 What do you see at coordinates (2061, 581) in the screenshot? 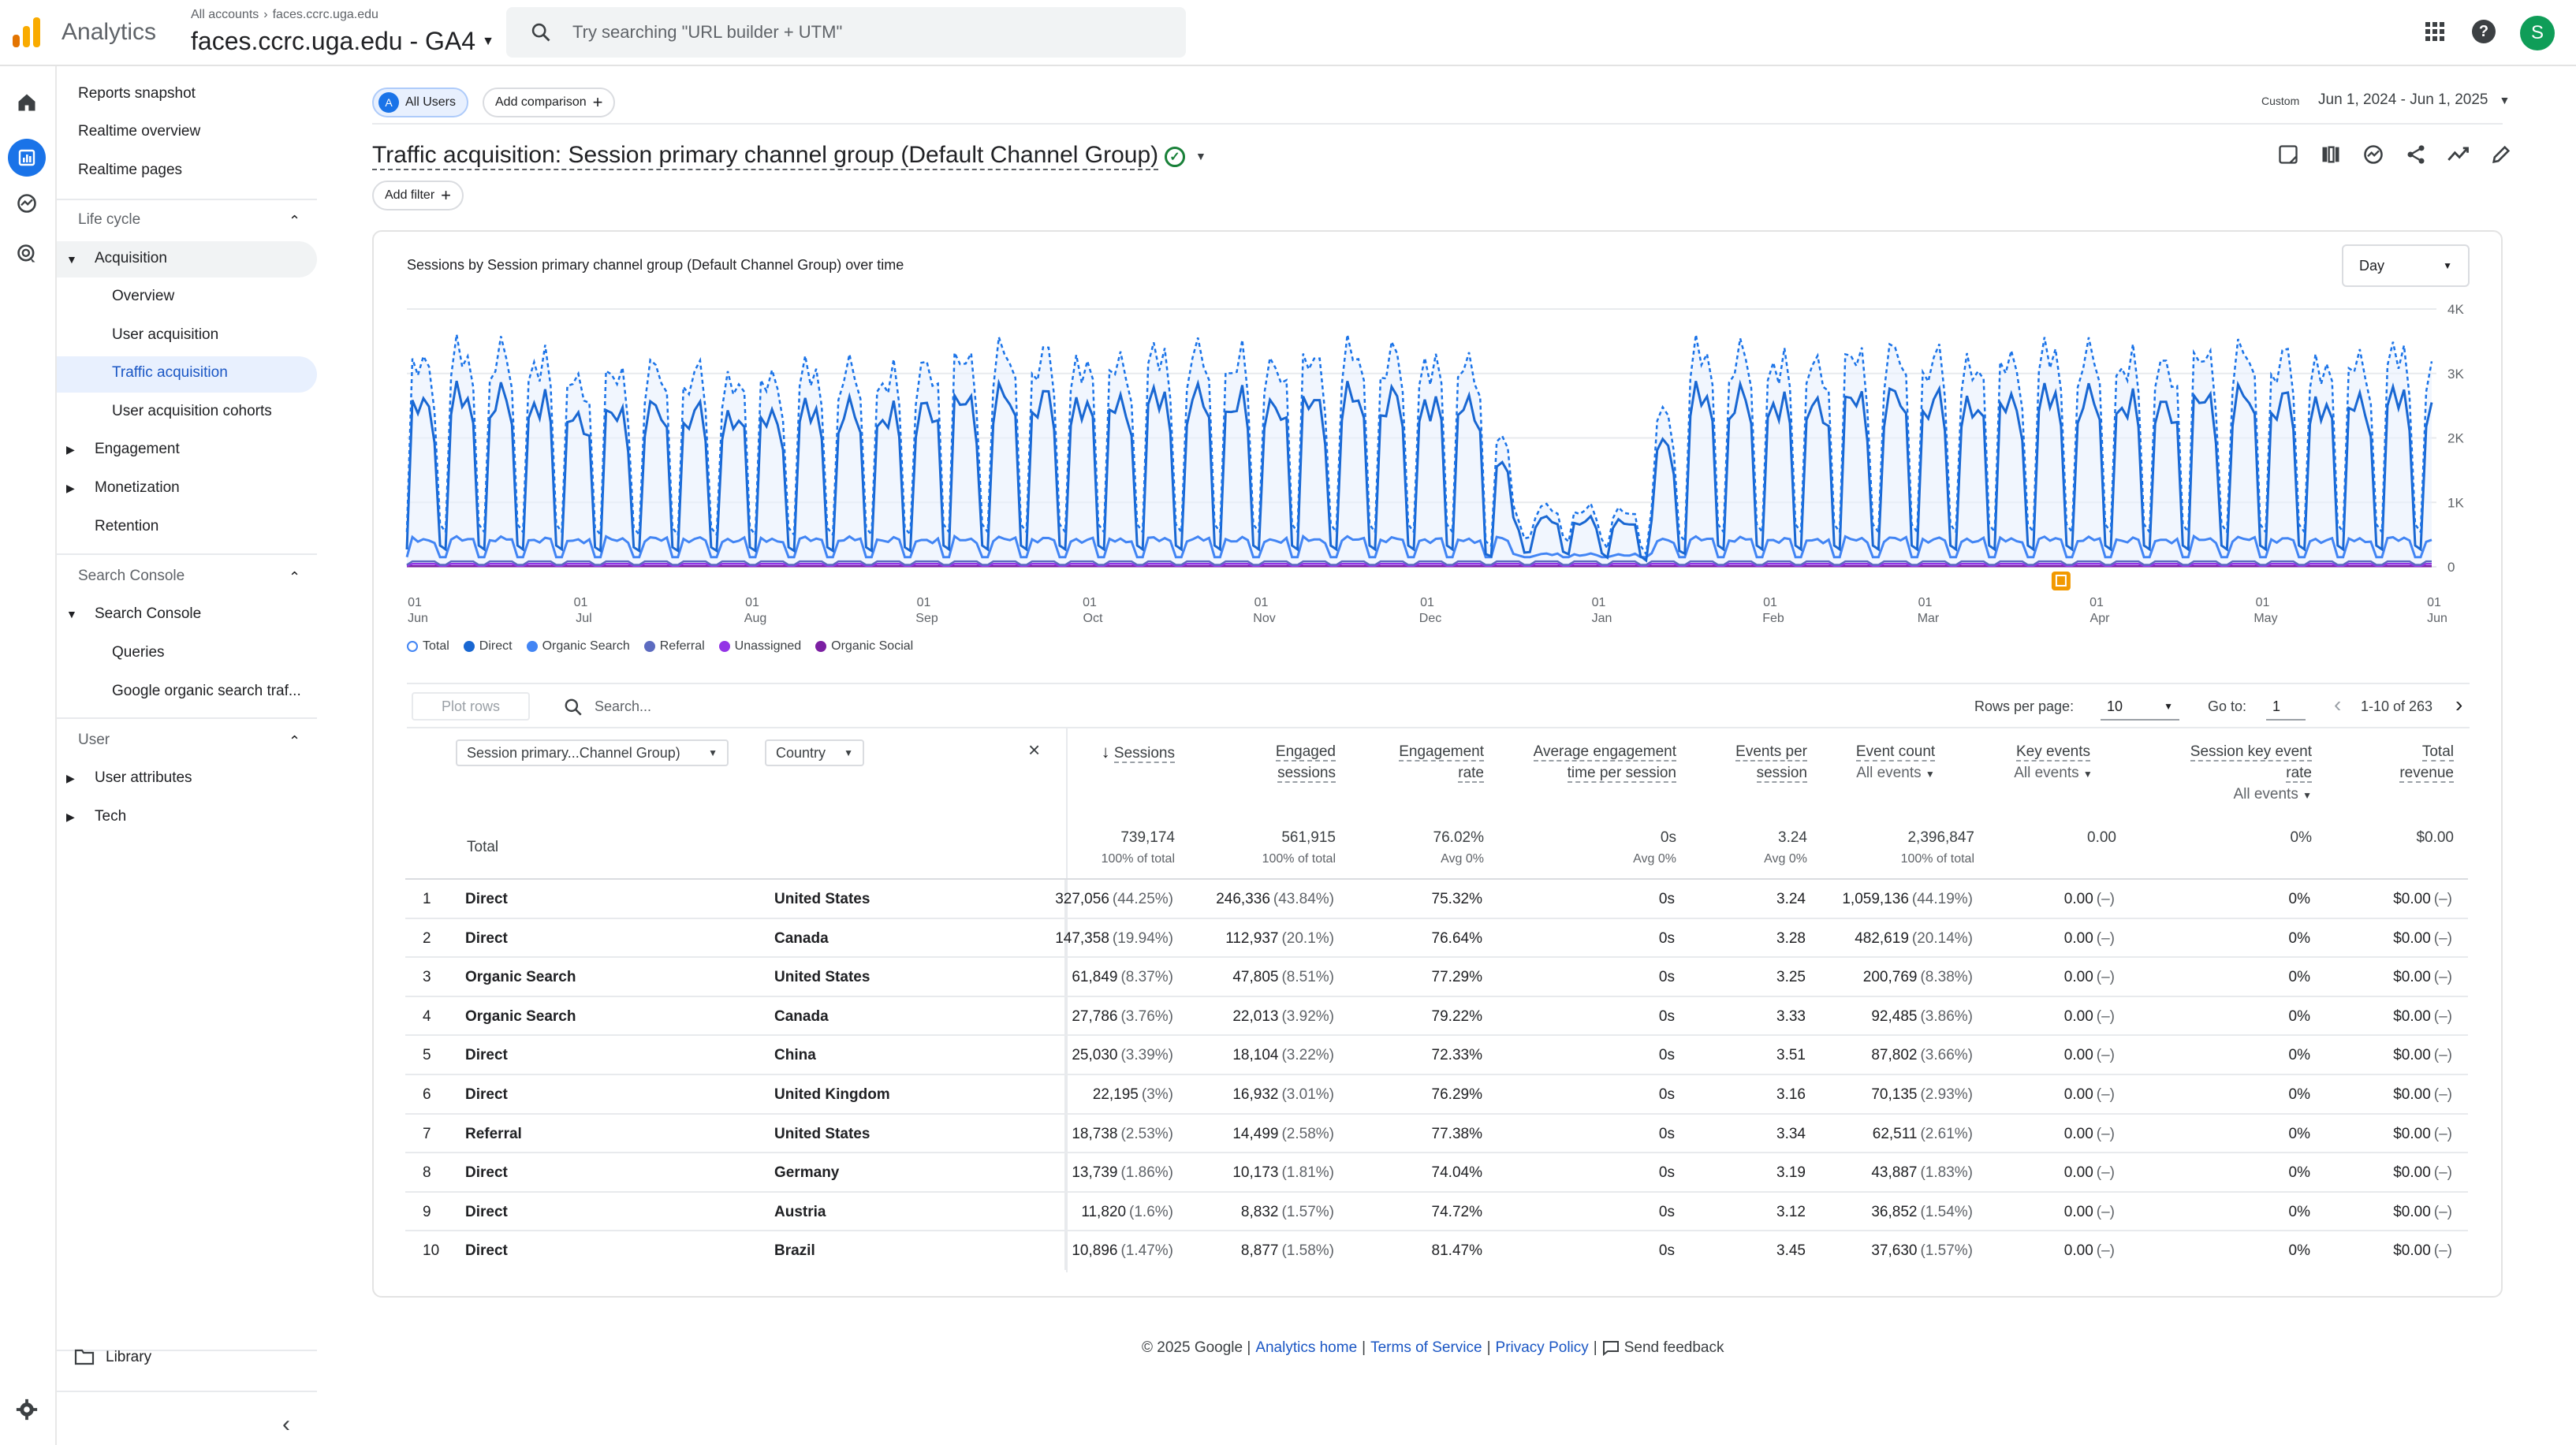
I see `annotation-marker-icon` at bounding box center [2061, 581].